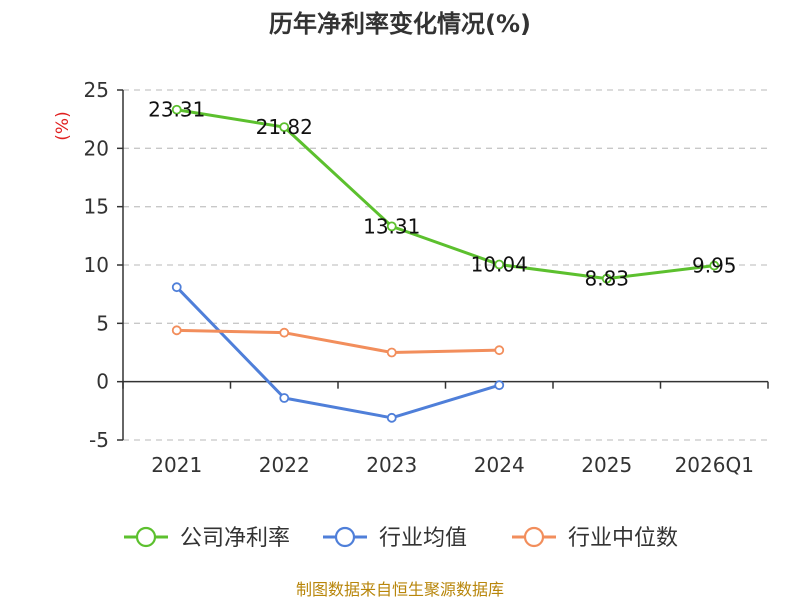 The height and width of the screenshot is (600, 800). I want to click on x-tick-label: 2024, so click(499, 465).